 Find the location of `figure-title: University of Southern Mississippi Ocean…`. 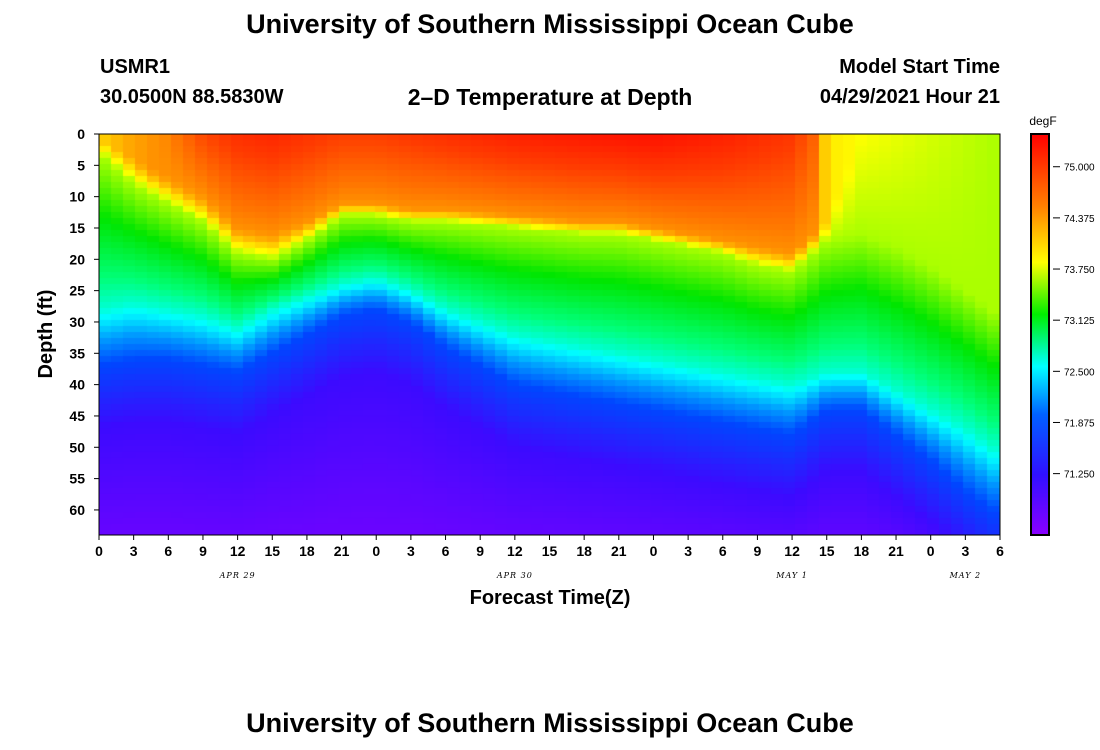

figure-title: University of Southern Mississippi Ocean… is located at coordinates (550, 24).